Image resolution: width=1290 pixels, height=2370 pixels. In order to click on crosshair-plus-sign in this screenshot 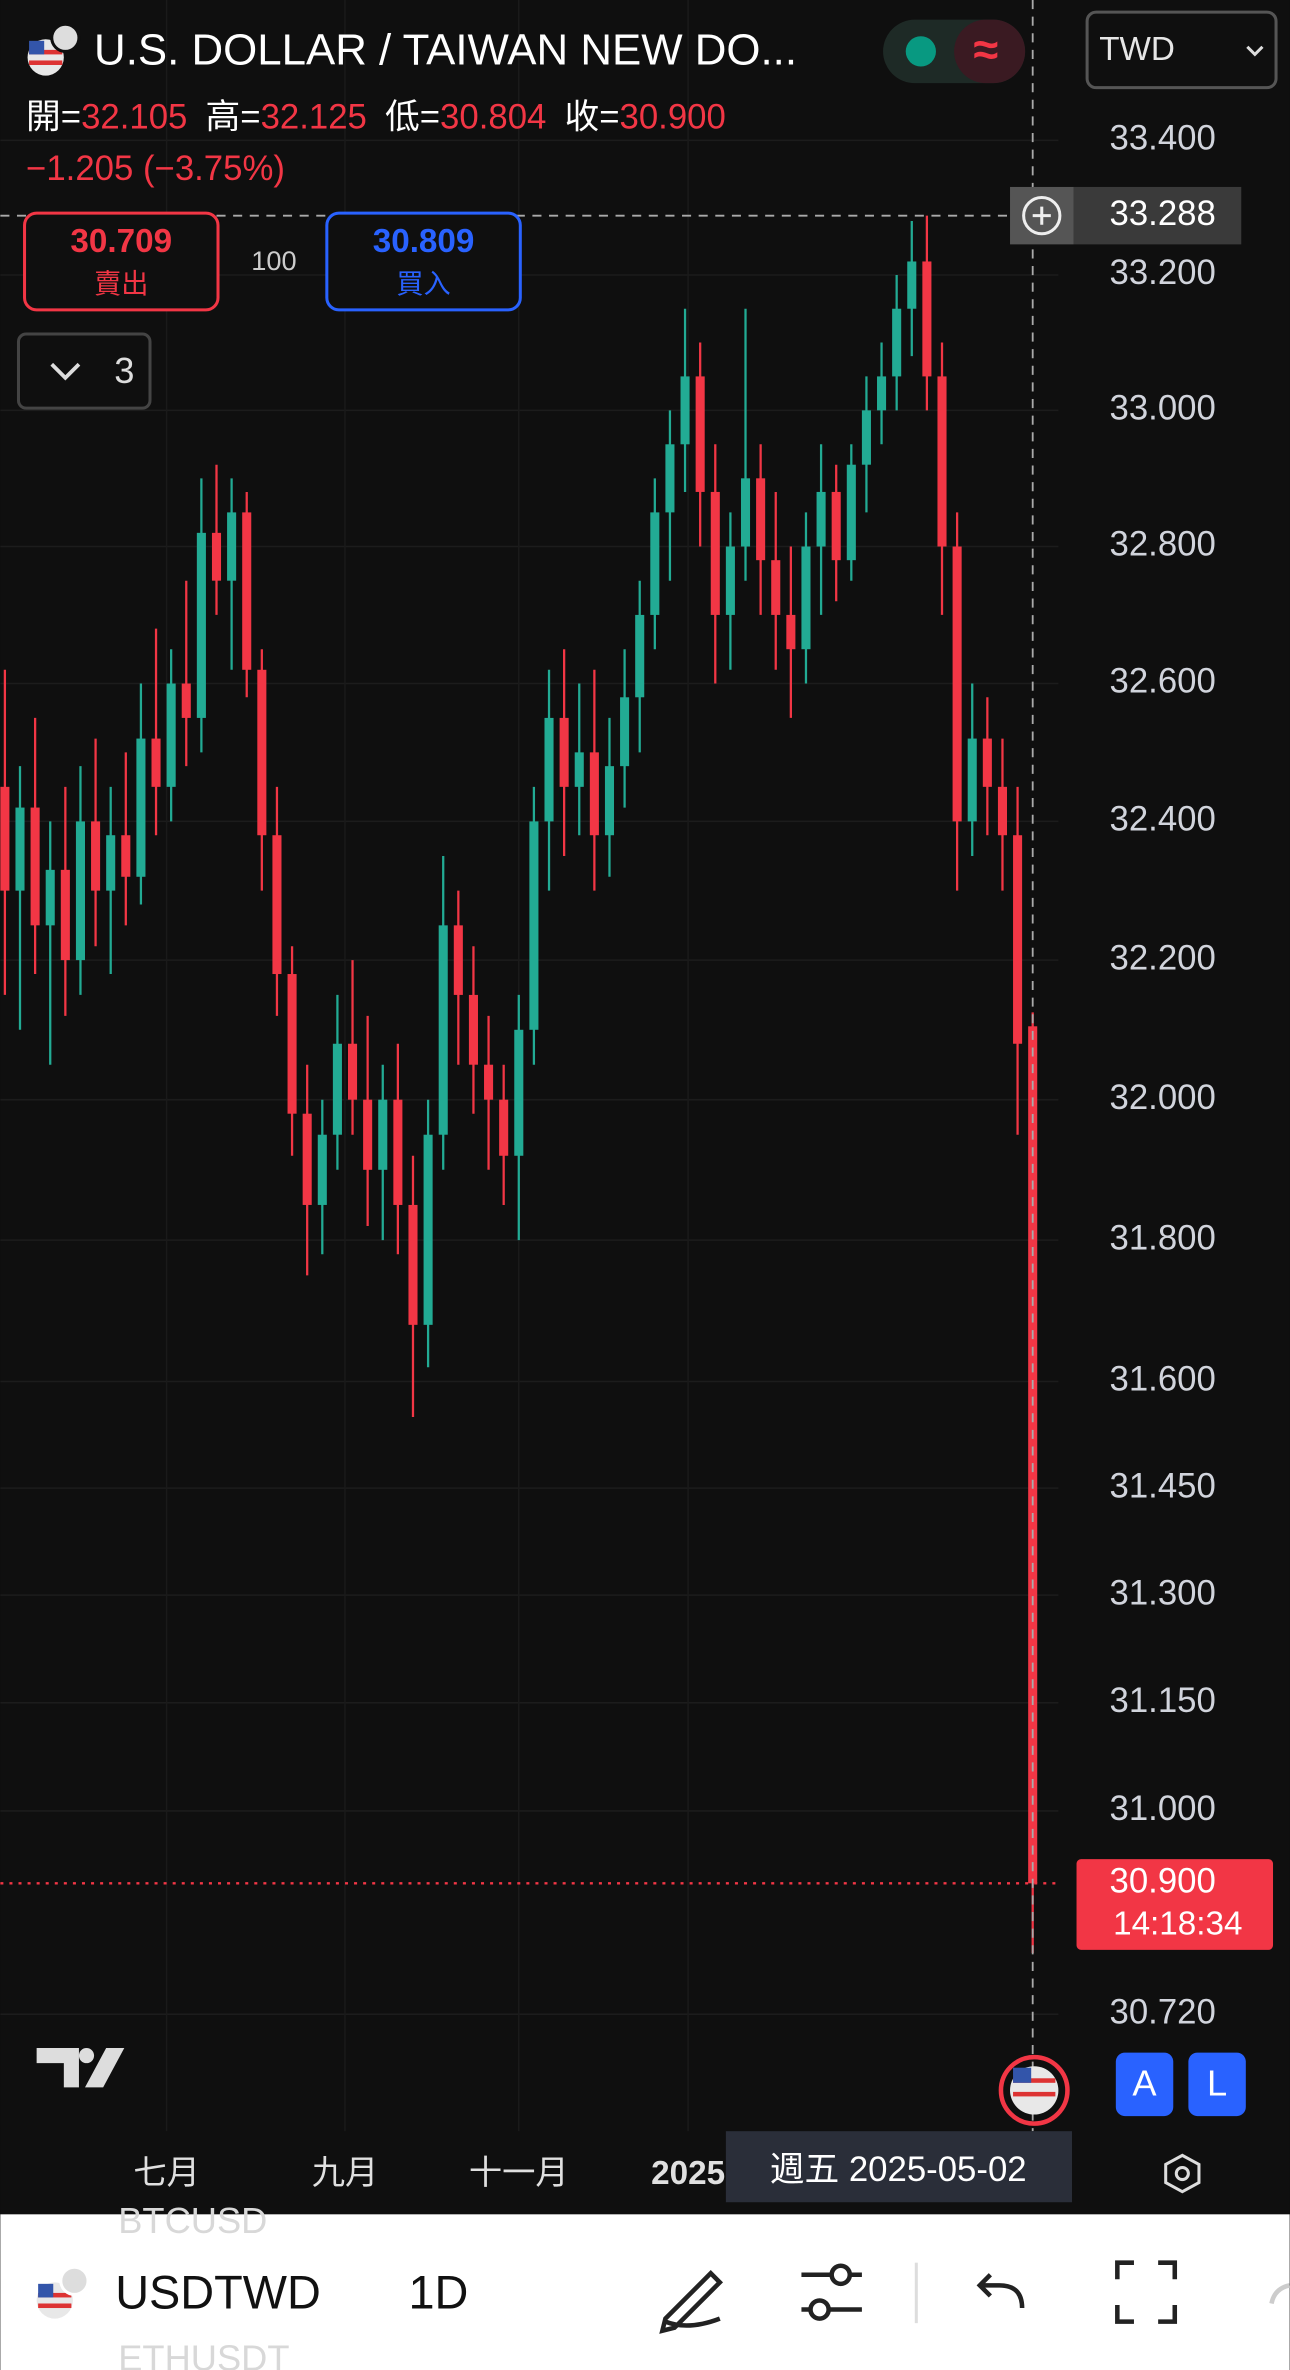, I will do `click(1041, 215)`.